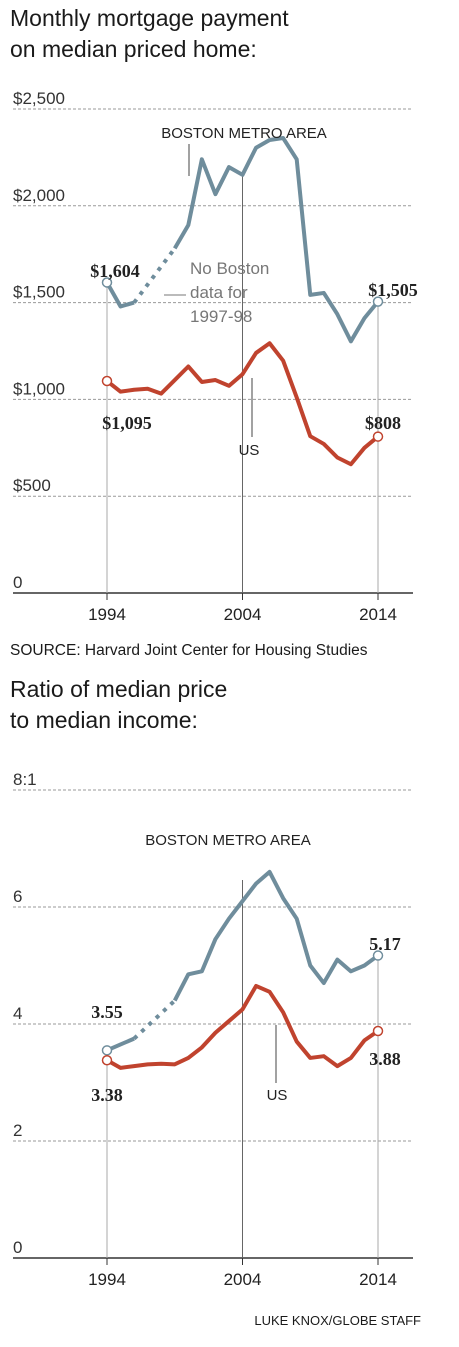  I want to click on y-tick-label: 6, so click(17, 896).